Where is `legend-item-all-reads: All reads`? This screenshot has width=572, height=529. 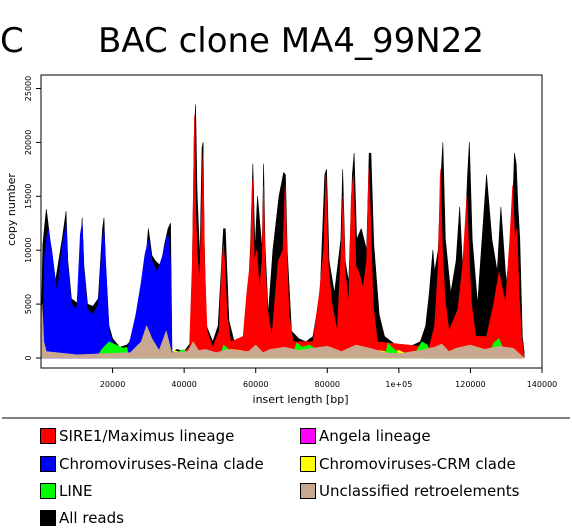 legend-item-all-reads: All reads is located at coordinates (82, 518).